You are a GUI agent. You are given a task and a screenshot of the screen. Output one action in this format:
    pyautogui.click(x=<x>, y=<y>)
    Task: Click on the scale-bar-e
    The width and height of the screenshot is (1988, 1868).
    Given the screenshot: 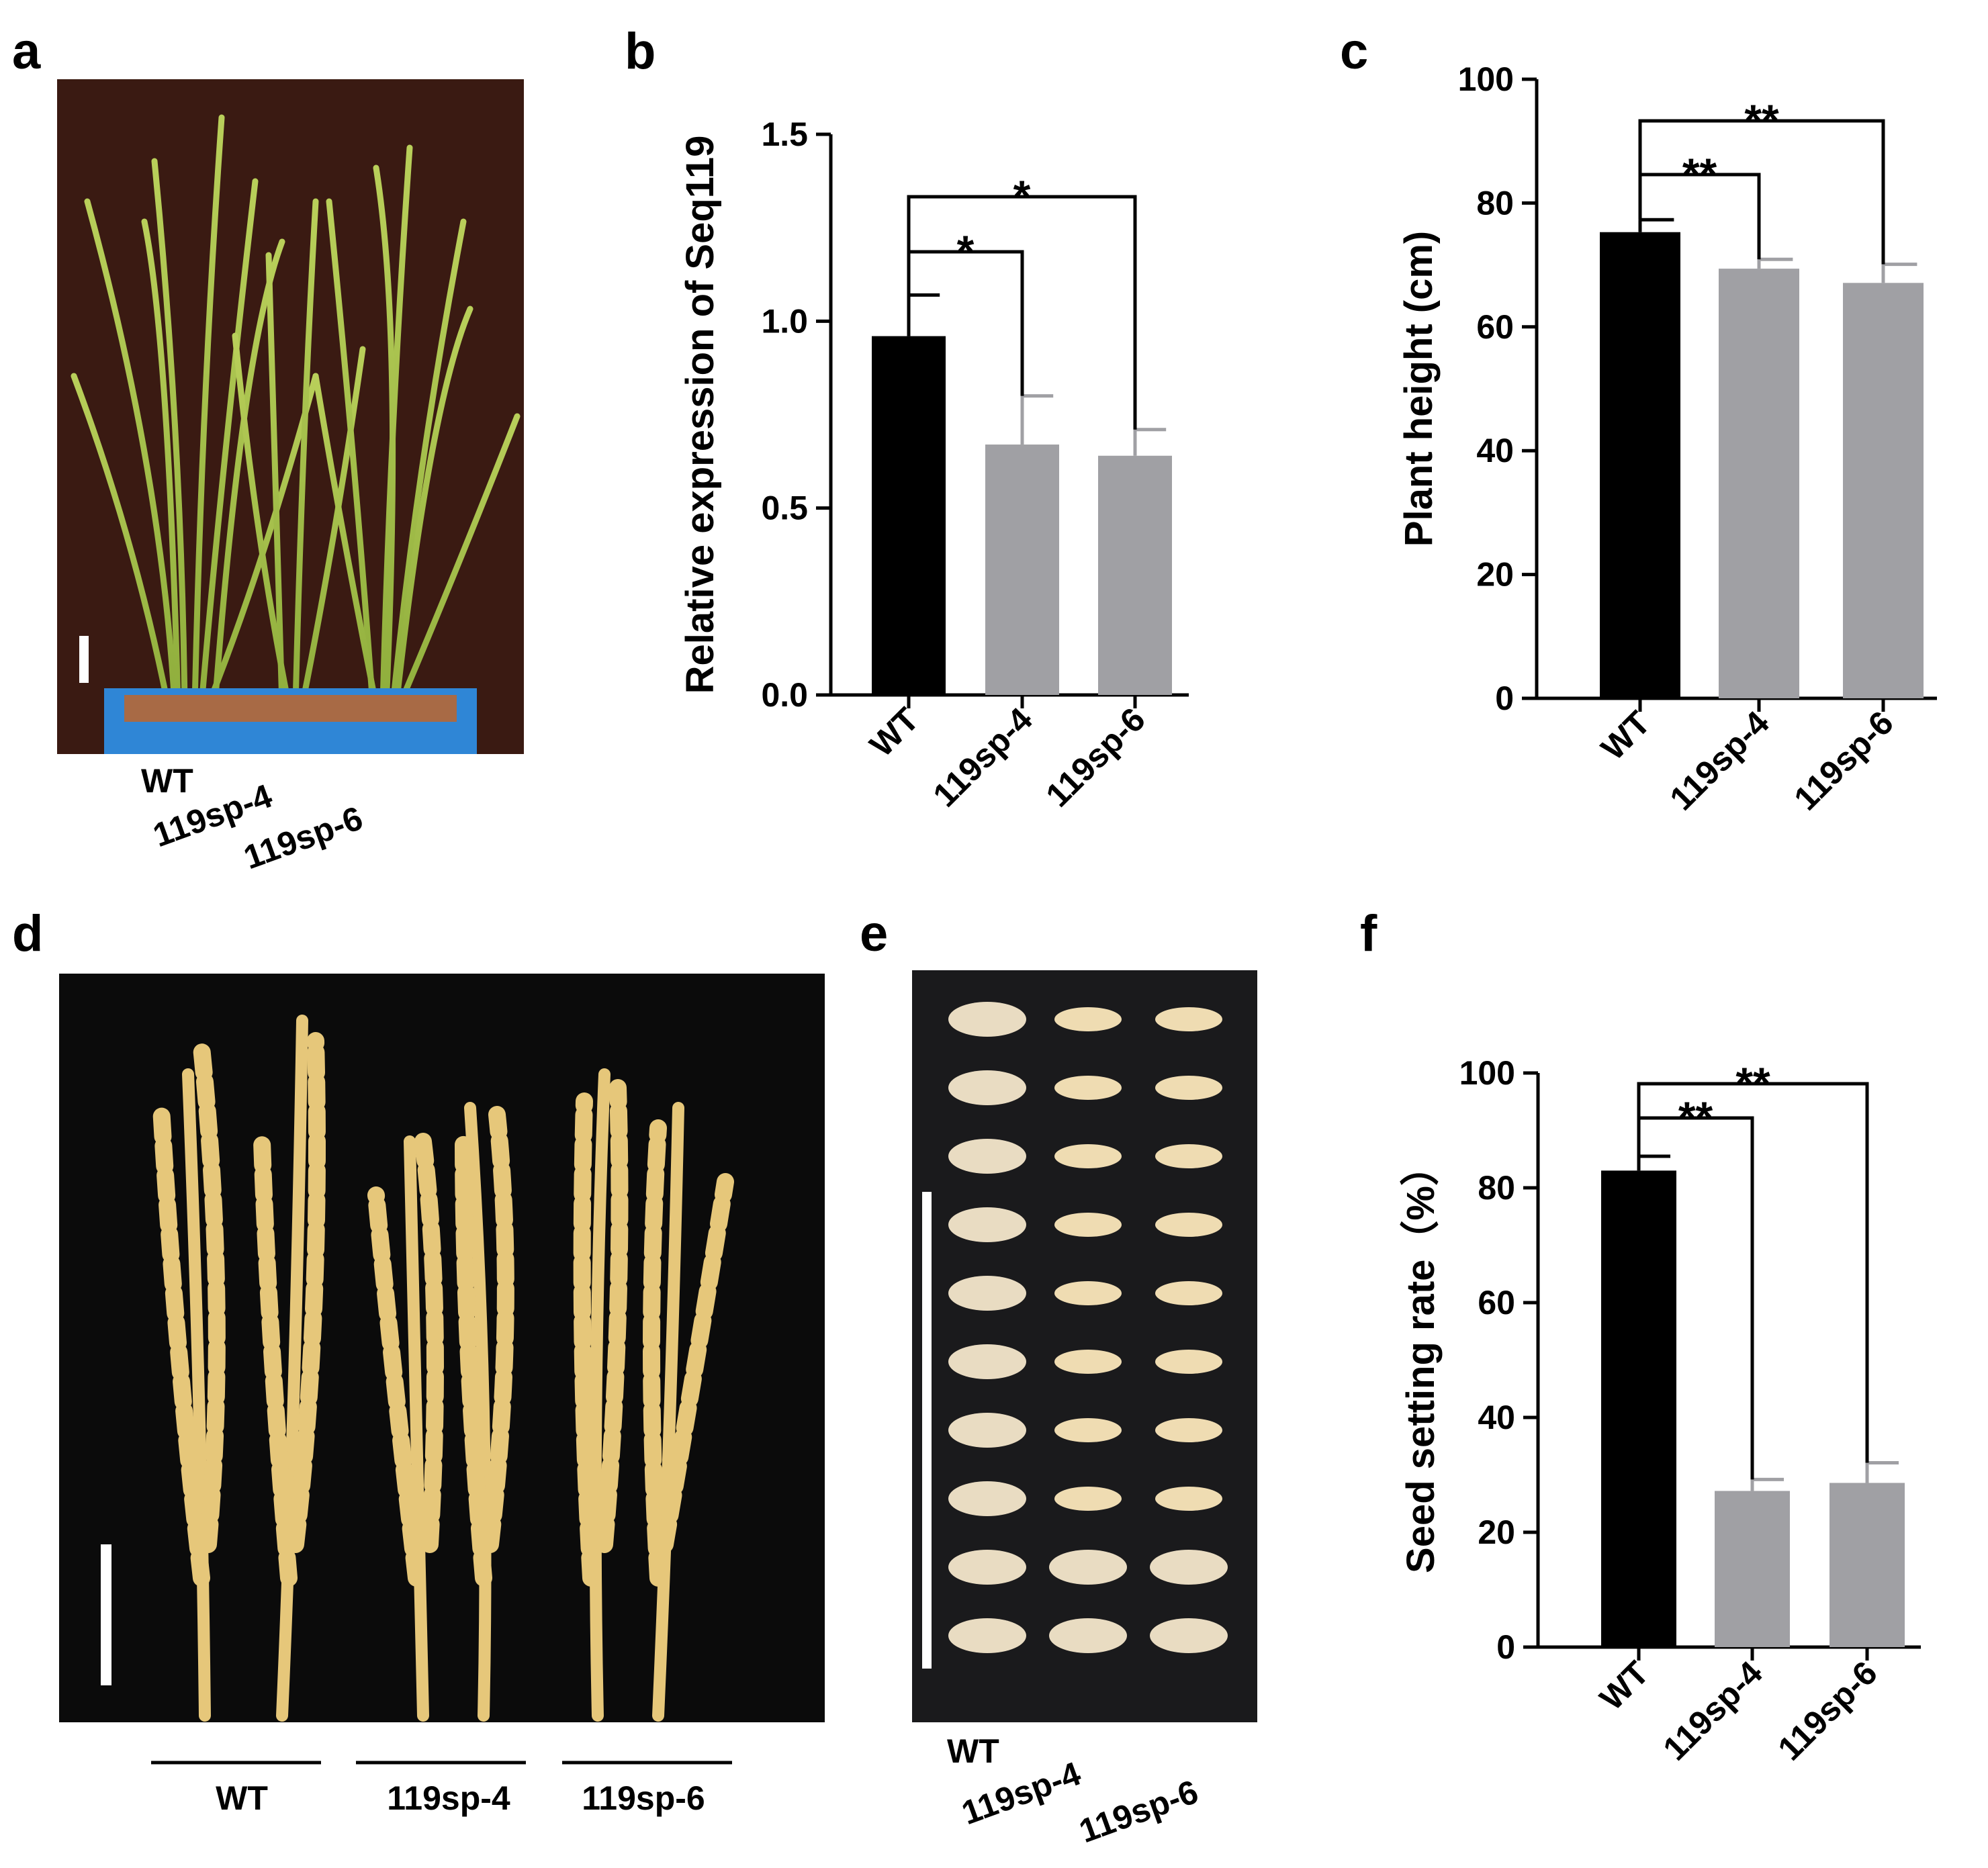 What is the action you would take?
    pyautogui.click(x=927, y=1430)
    